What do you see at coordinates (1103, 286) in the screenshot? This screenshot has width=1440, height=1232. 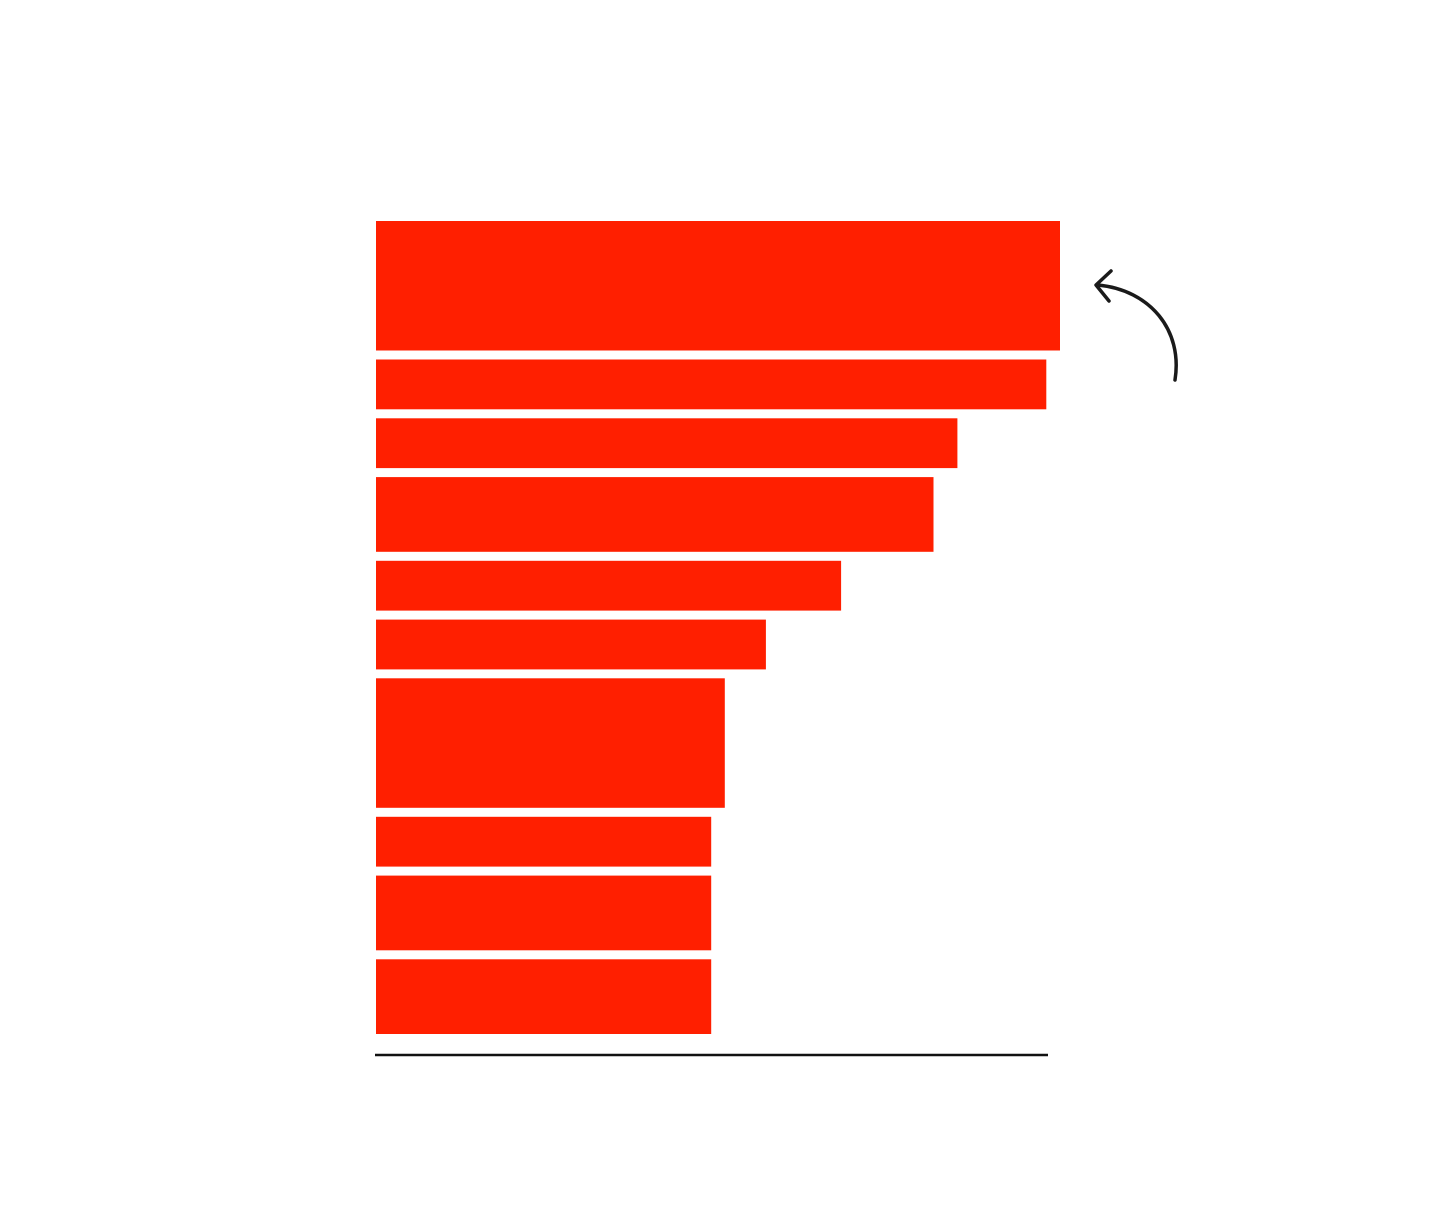 I see `arrow-head` at bounding box center [1103, 286].